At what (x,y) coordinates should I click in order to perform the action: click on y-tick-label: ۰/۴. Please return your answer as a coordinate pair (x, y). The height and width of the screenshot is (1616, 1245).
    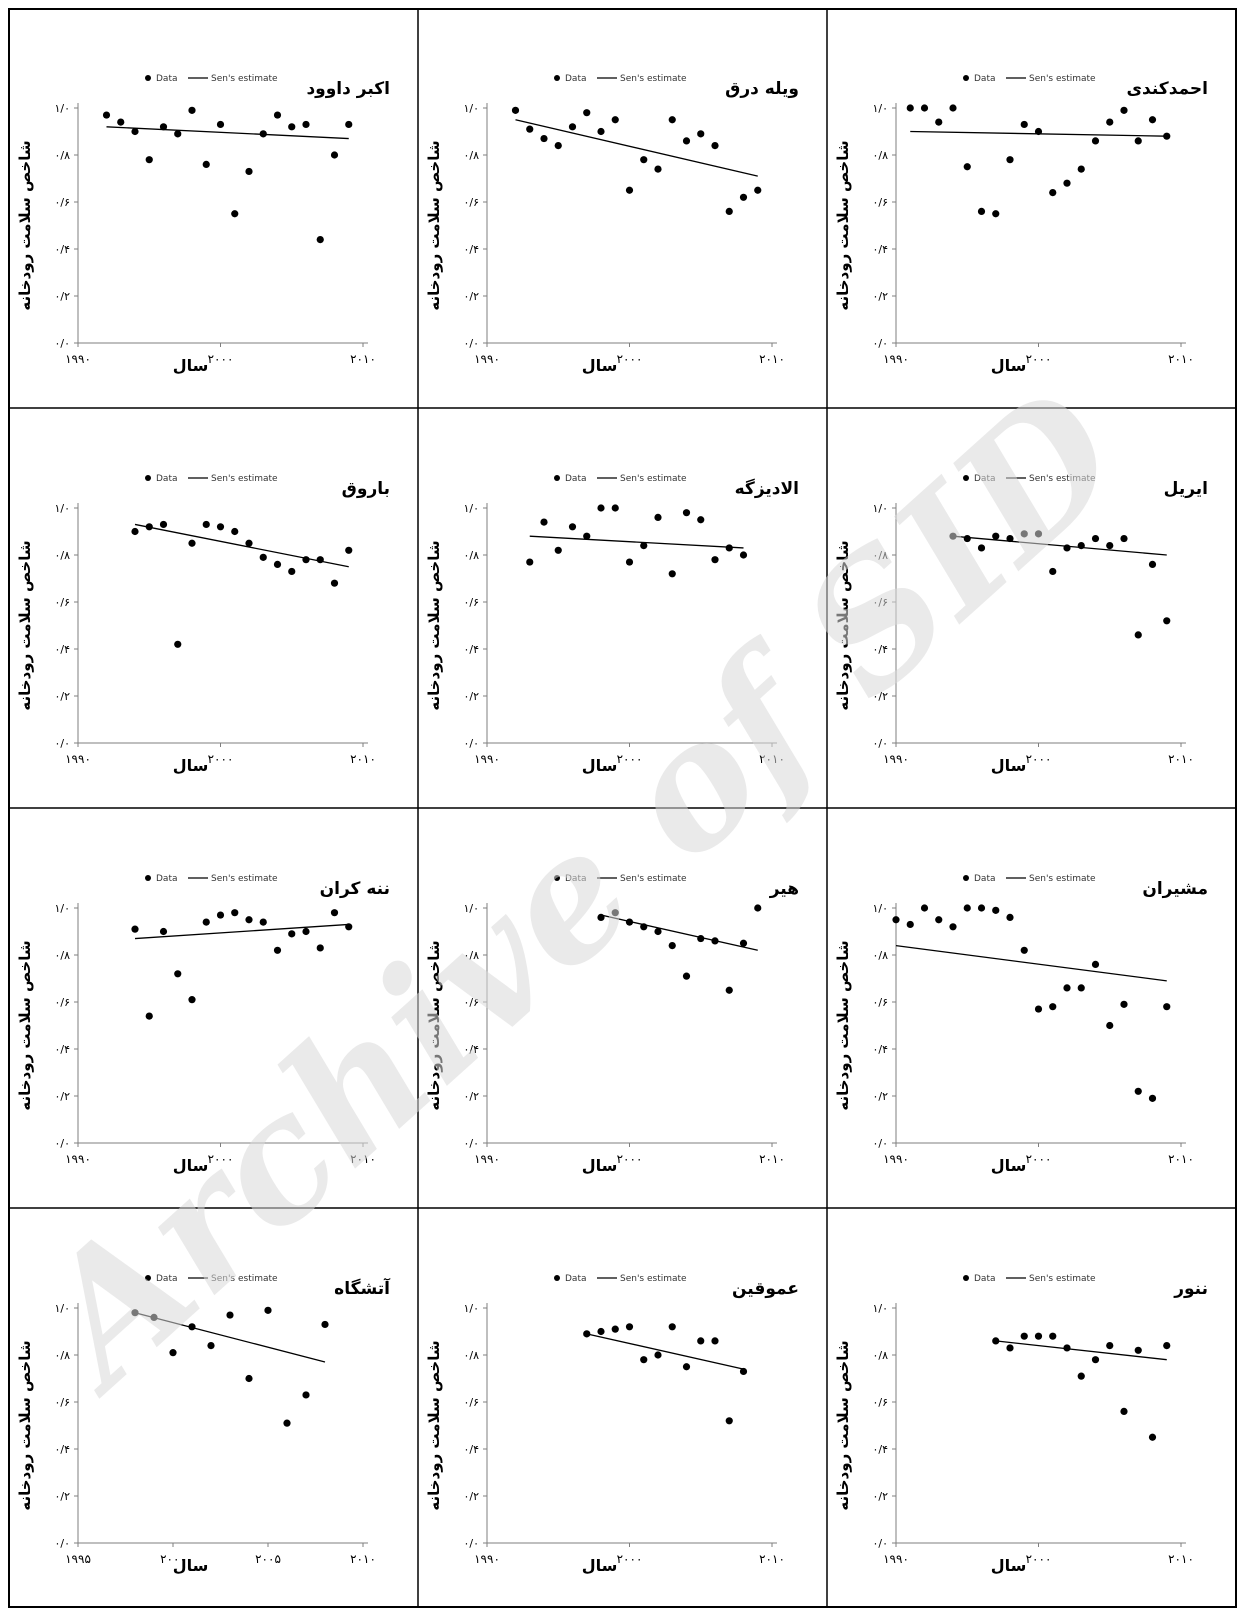
    Looking at the image, I should click on (62, 1449).